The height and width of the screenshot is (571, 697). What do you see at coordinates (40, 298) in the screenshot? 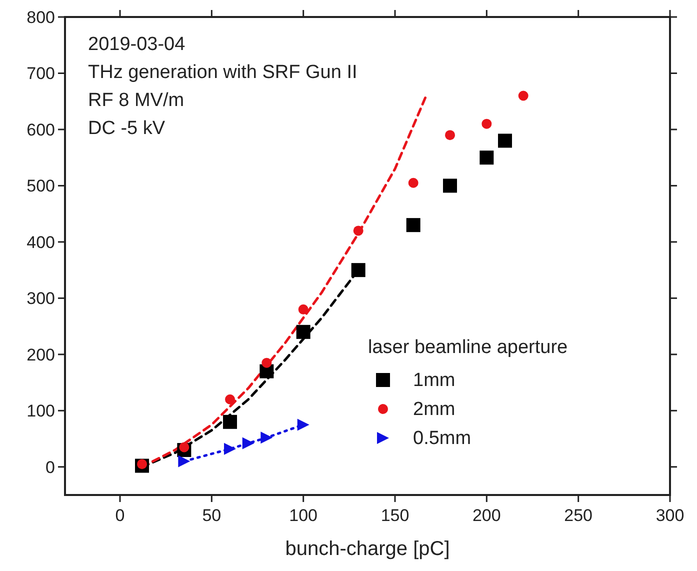
I see `y-tick-label: 300` at bounding box center [40, 298].